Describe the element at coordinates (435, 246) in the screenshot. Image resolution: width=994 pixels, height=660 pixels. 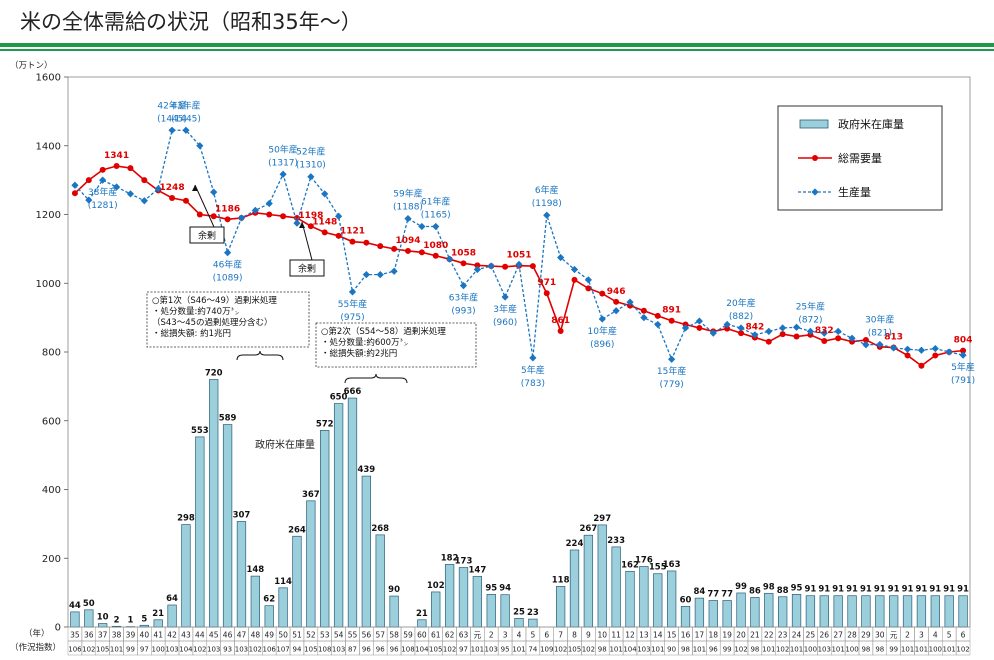
I see `demand-value-label: 1080` at that location.